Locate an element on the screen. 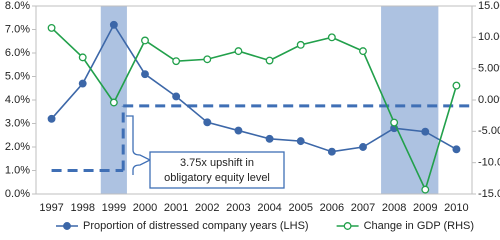 This screenshot has height=240, width=500. x-tick-label: 1999 is located at coordinates (114, 208).